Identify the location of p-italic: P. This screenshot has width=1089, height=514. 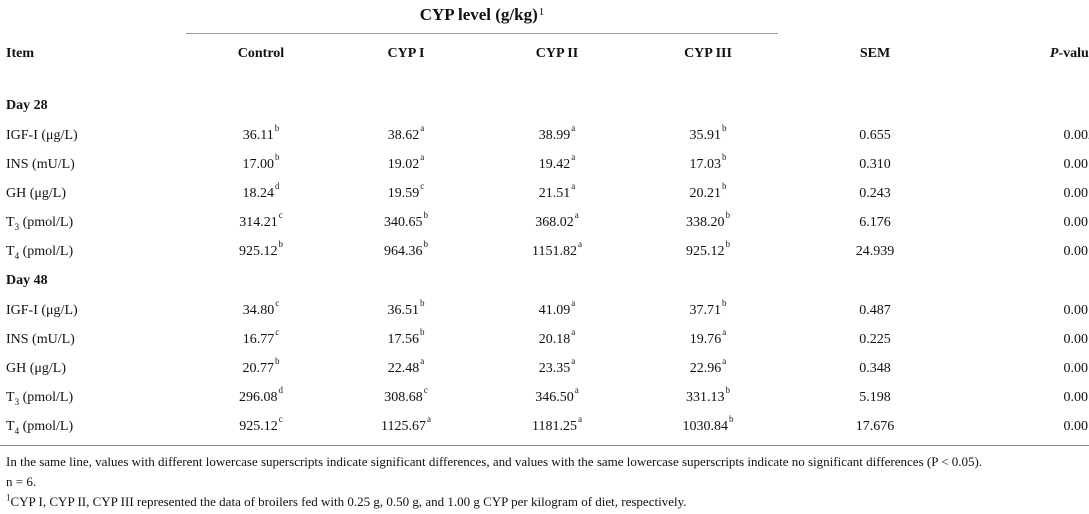
(1054, 53).